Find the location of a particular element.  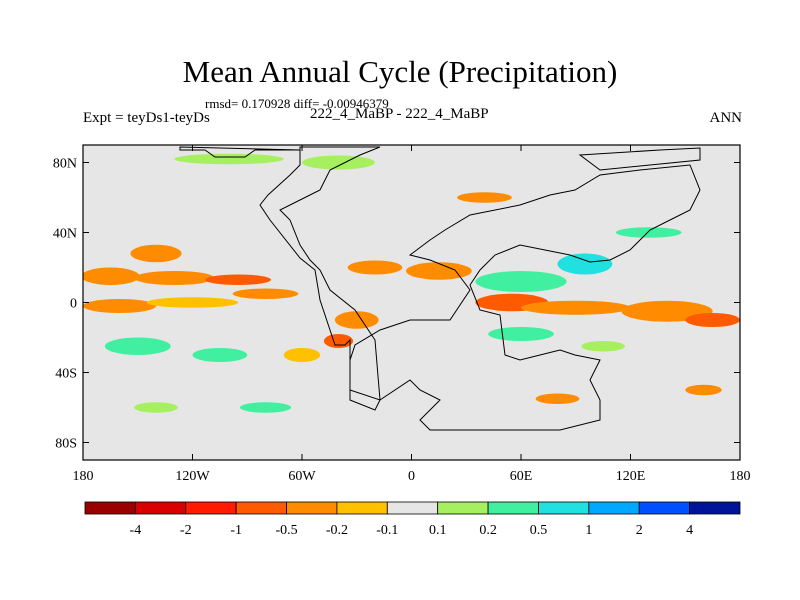

arctic-outline is located at coordinates (240, 152).